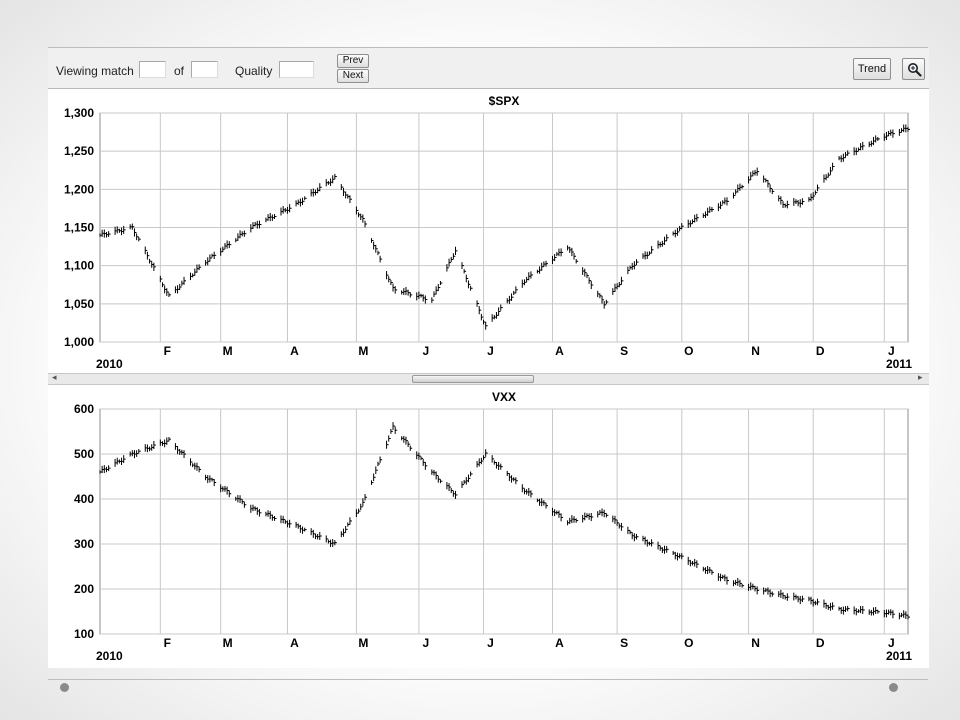  What do you see at coordinates (167, 351) in the screenshot?
I see `spx-x-tick-label: F` at bounding box center [167, 351].